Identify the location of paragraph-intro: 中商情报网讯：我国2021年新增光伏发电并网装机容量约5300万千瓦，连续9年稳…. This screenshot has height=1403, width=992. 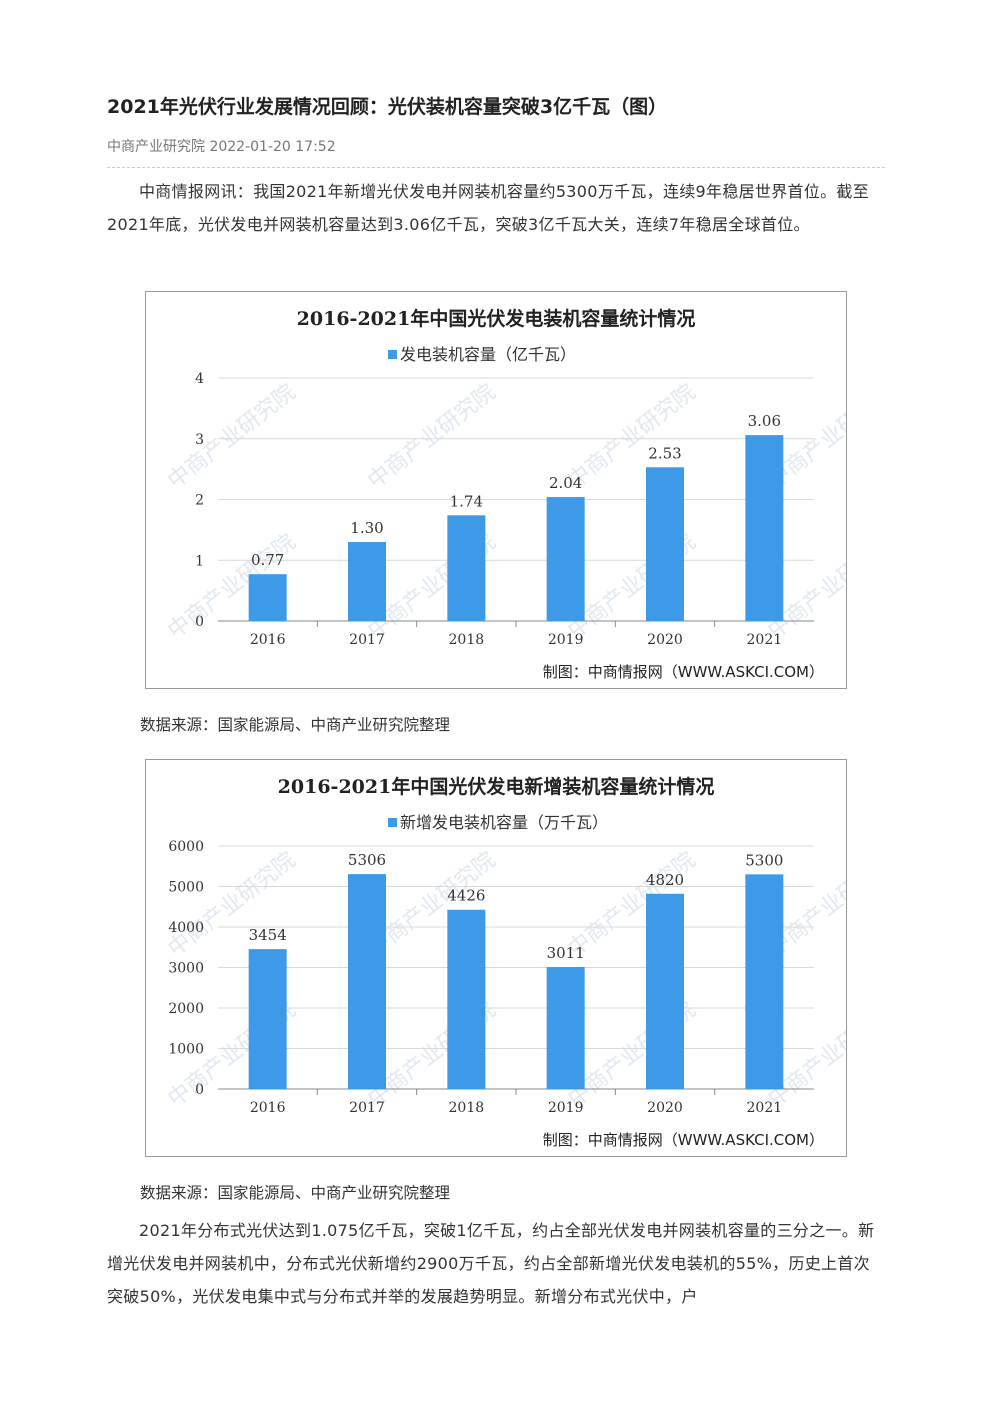
(488, 208).